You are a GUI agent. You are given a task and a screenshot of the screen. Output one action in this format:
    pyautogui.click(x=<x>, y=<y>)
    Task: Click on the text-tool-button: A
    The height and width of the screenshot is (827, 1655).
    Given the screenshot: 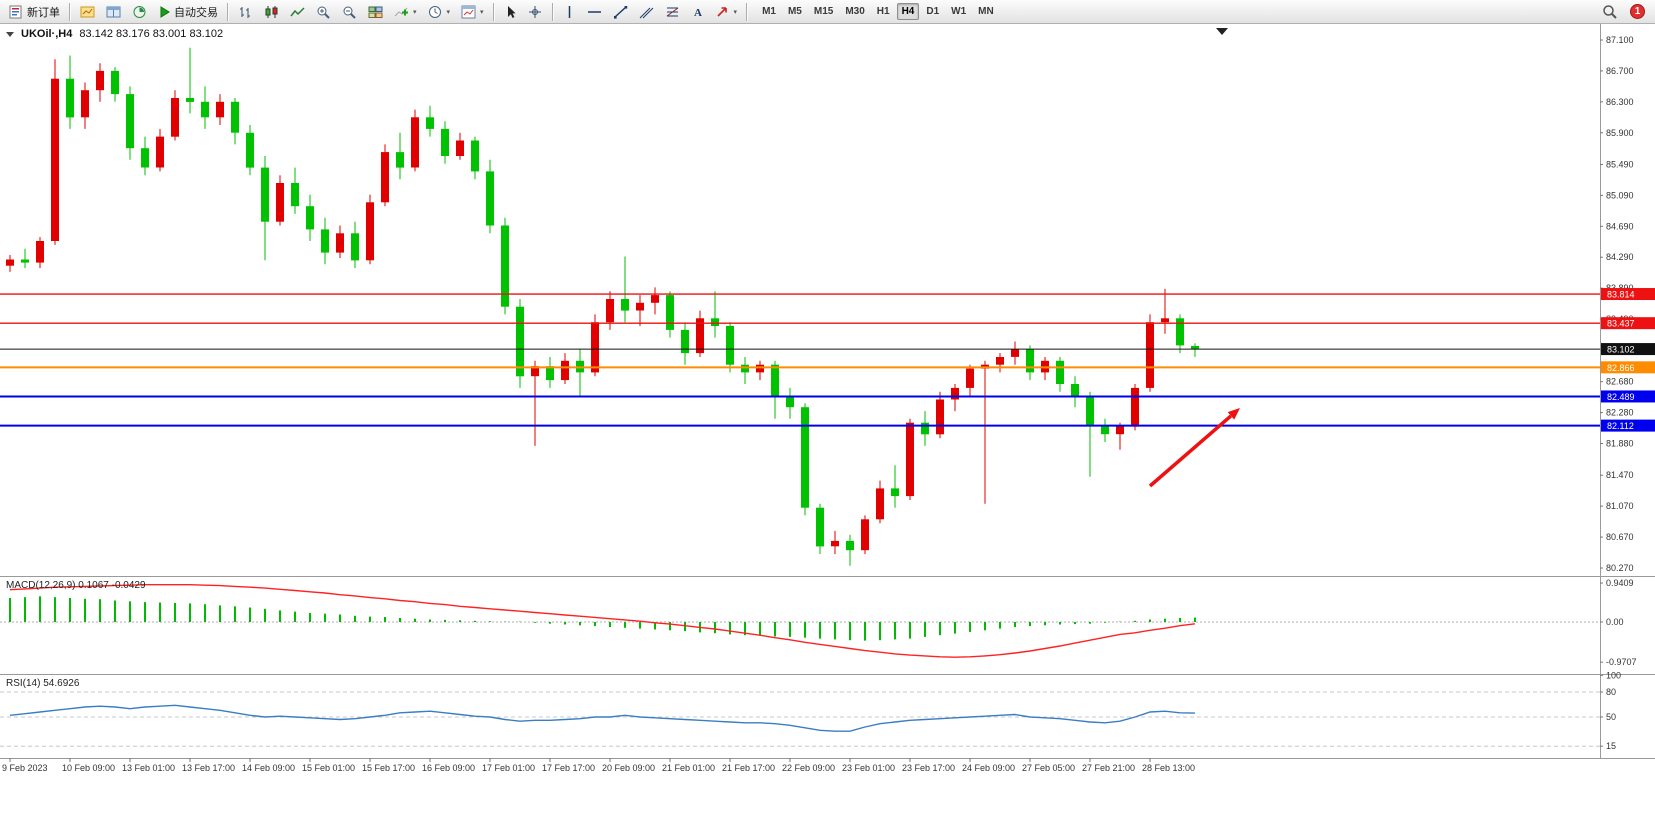 What is the action you would take?
    pyautogui.click(x=697, y=12)
    